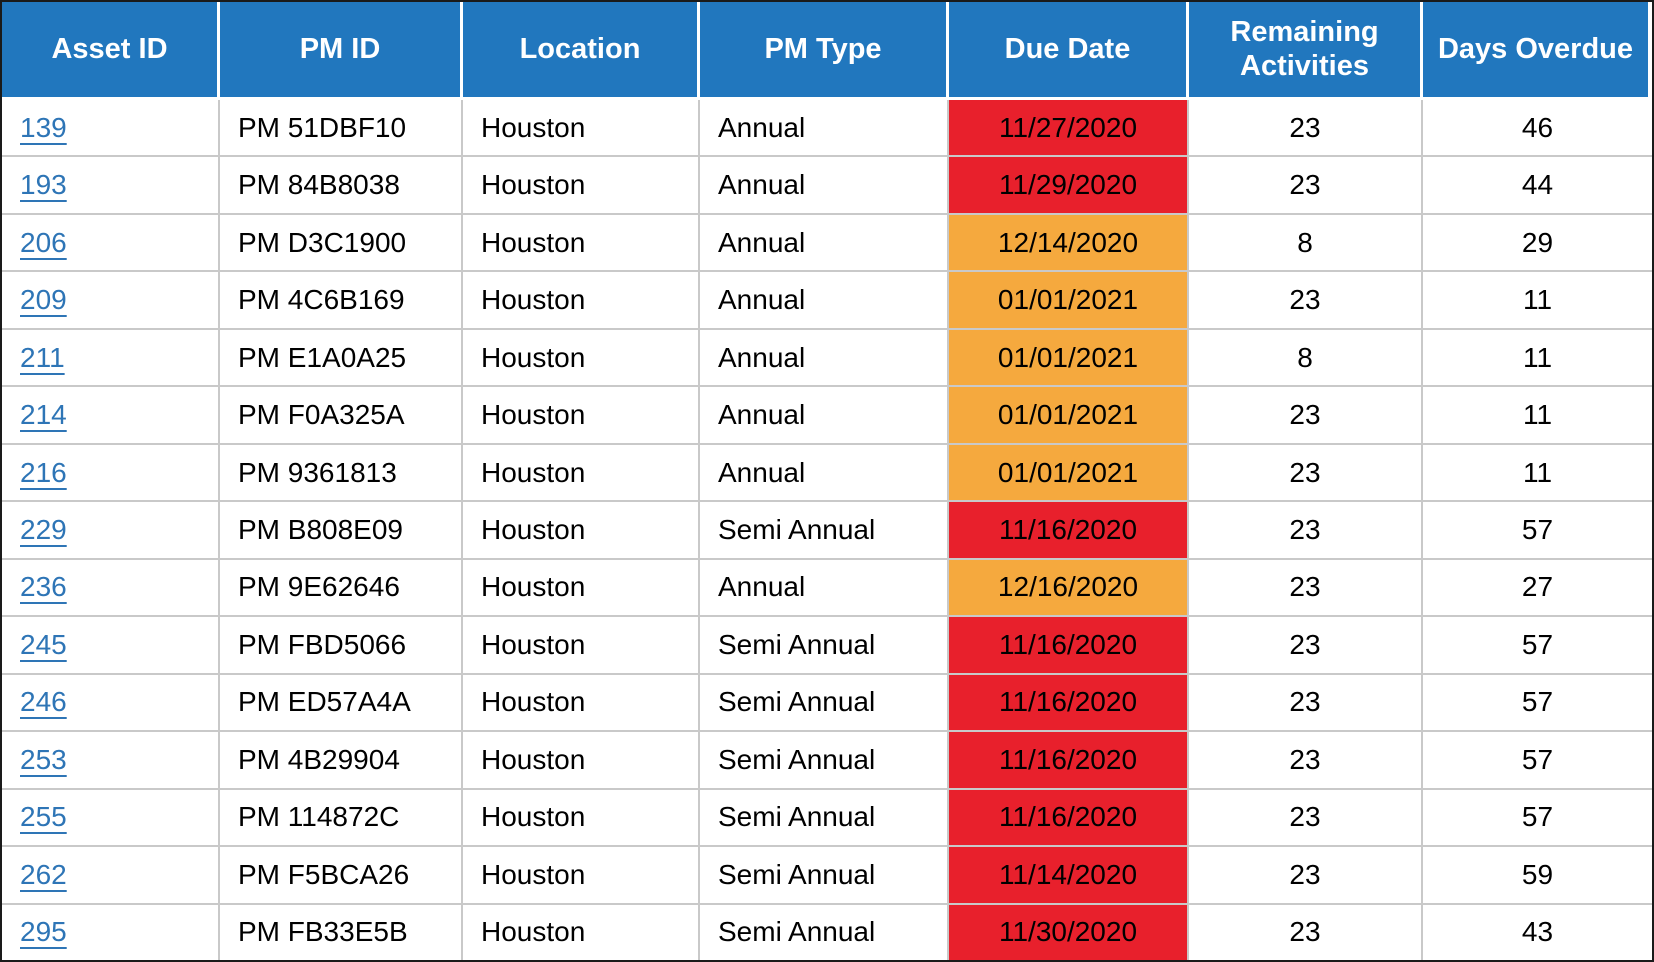 The image size is (1654, 962). Describe the element at coordinates (341, 760) in the screenshot. I see `pm-id-cell: PM 4B29904` at that location.